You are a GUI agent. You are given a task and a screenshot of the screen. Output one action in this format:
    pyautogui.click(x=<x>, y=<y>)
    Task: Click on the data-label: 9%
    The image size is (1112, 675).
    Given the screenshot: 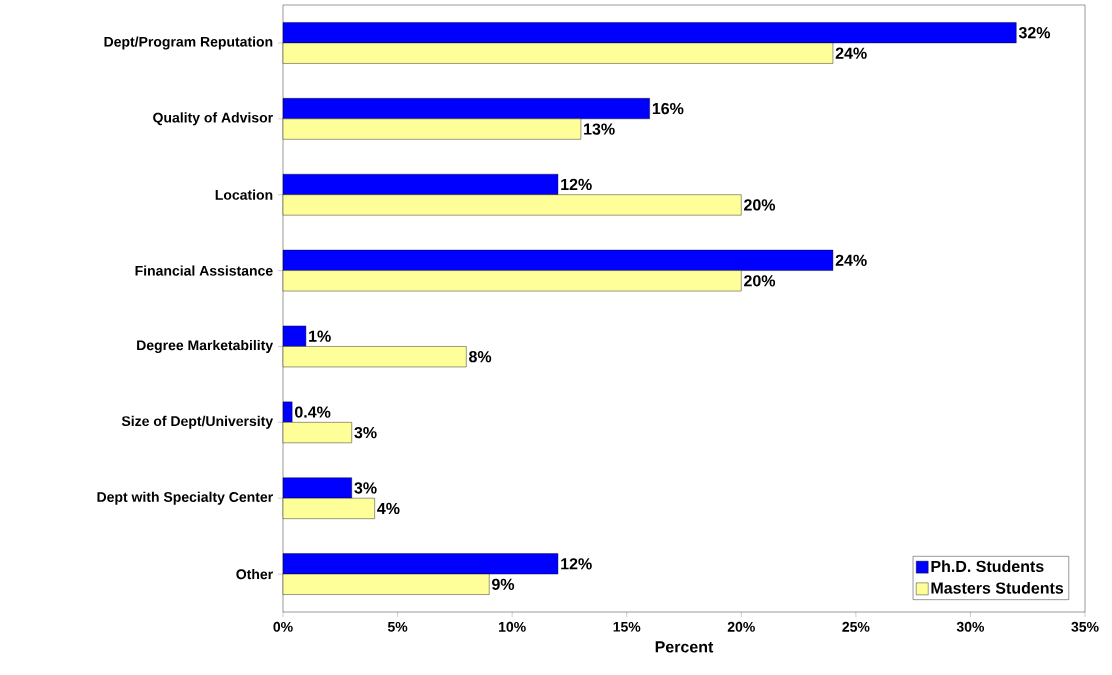 What is the action you would take?
    pyautogui.click(x=503, y=584)
    